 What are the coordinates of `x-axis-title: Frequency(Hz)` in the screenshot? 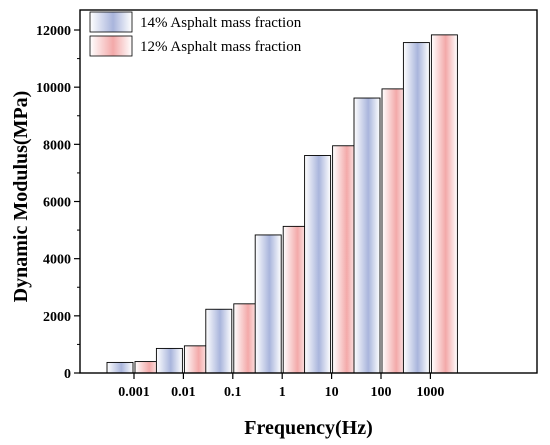 It's located at (308, 428).